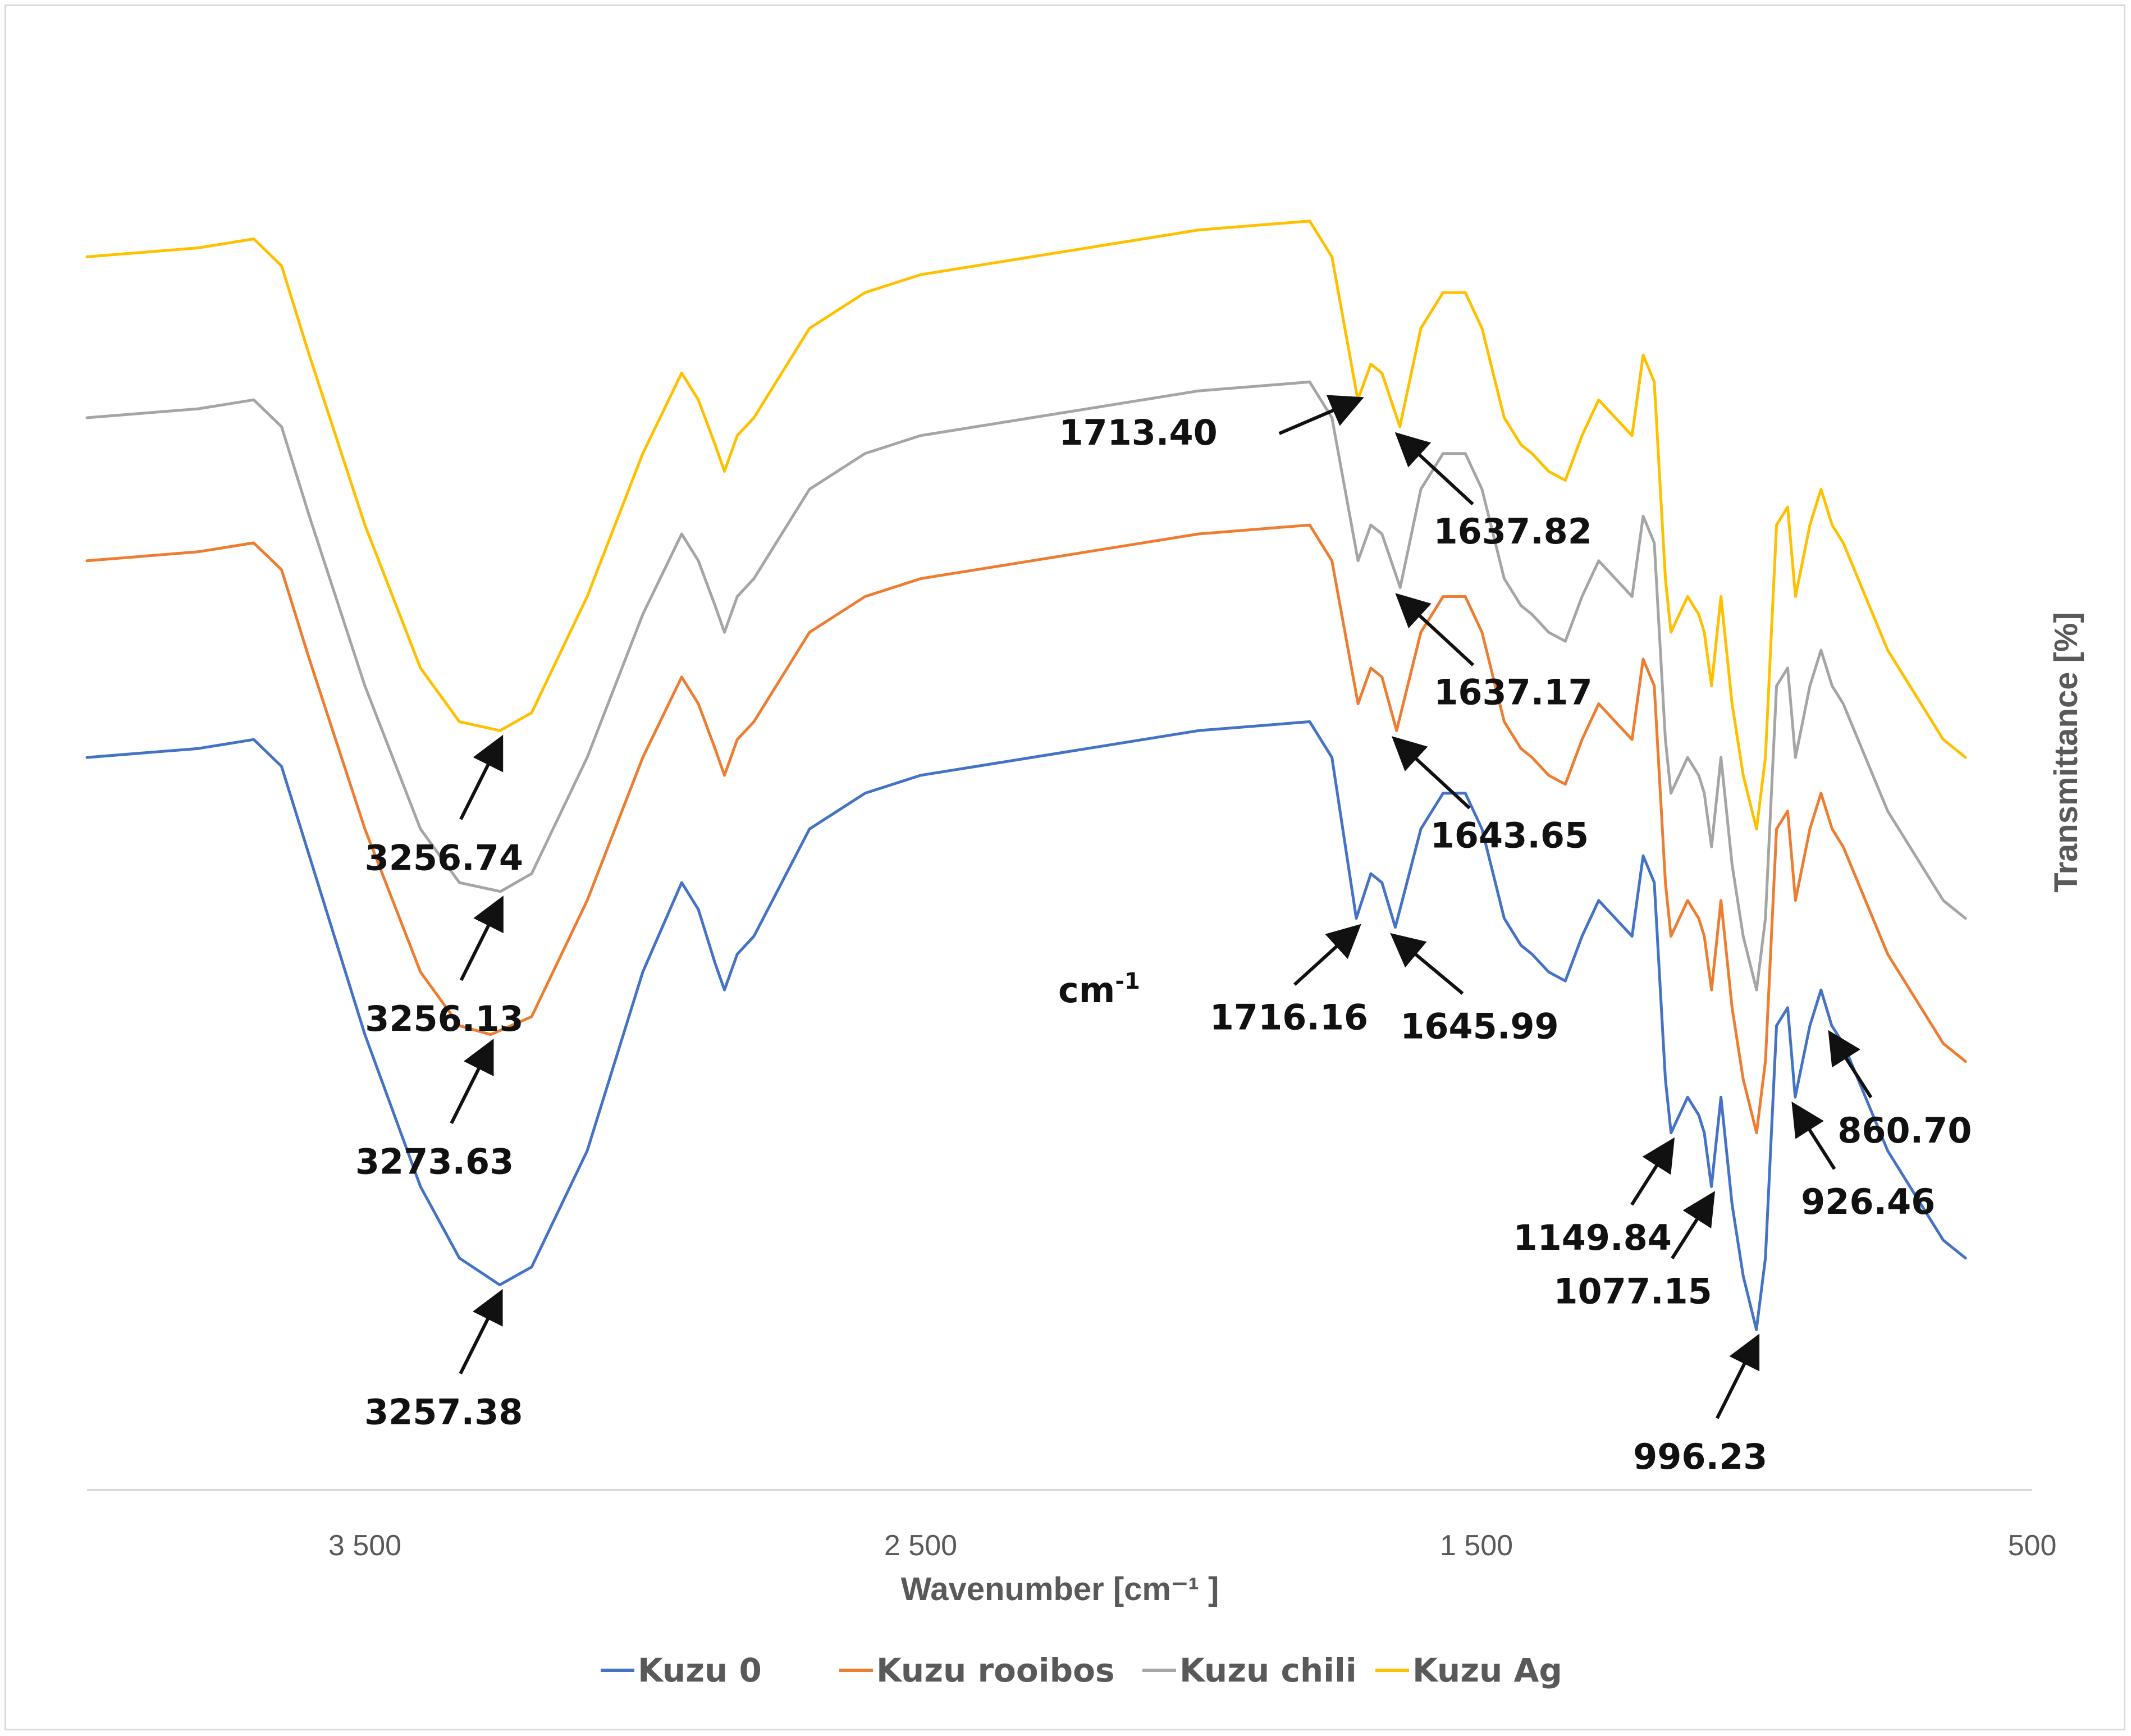 The width and height of the screenshot is (2131, 1736). Describe the element at coordinates (2066, 752) in the screenshot. I see `y-axis-title: Transmittance [%]` at that location.